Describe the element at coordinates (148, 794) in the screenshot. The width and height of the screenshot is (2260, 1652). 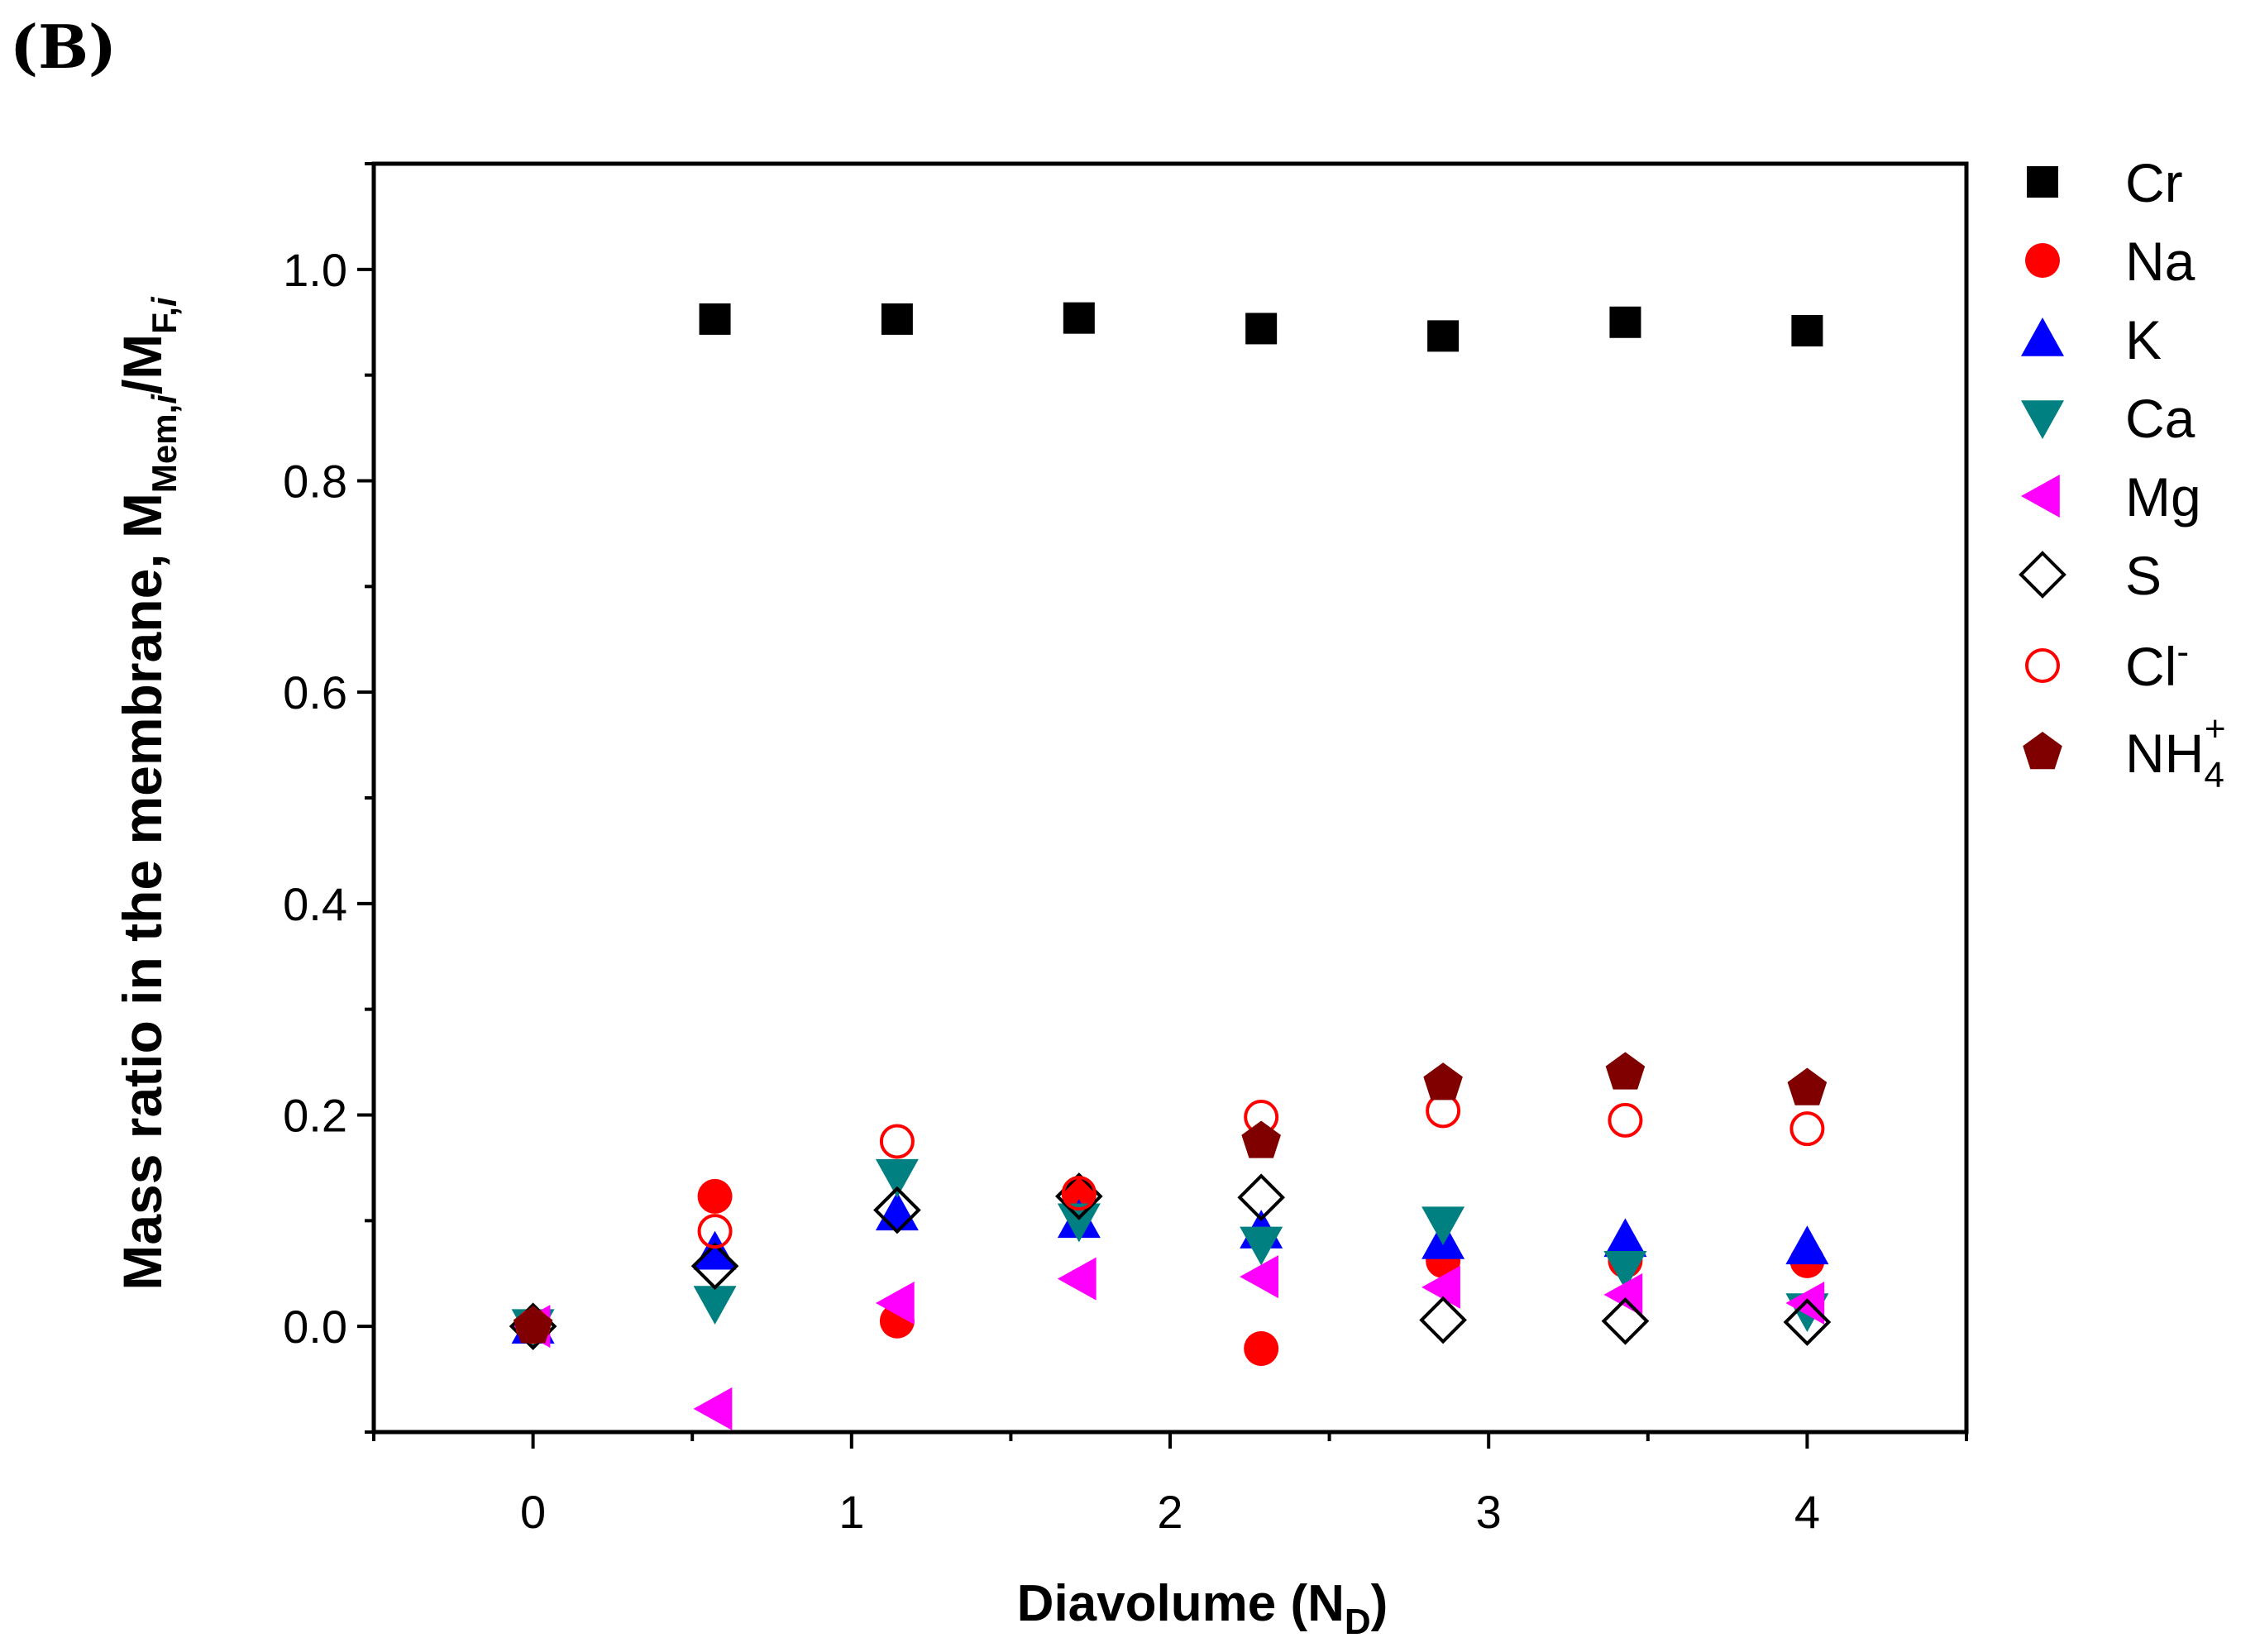
I see `y-axis-title: Mass ratio in the membrane, MMem,i/MF,i` at that location.